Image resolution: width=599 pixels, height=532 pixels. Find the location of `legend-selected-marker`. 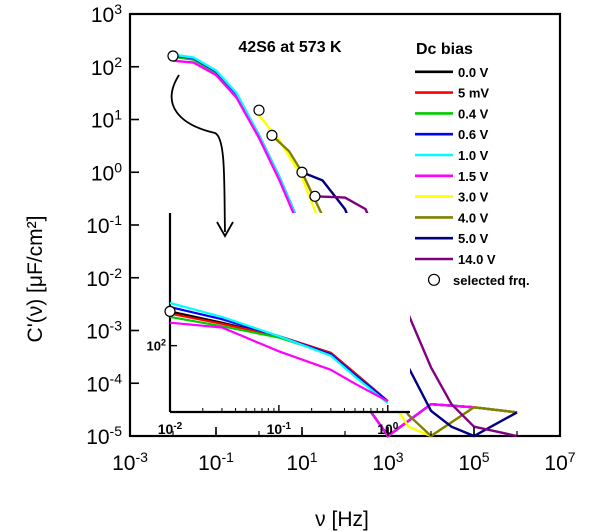

legend-selected-marker is located at coordinates (434, 279).